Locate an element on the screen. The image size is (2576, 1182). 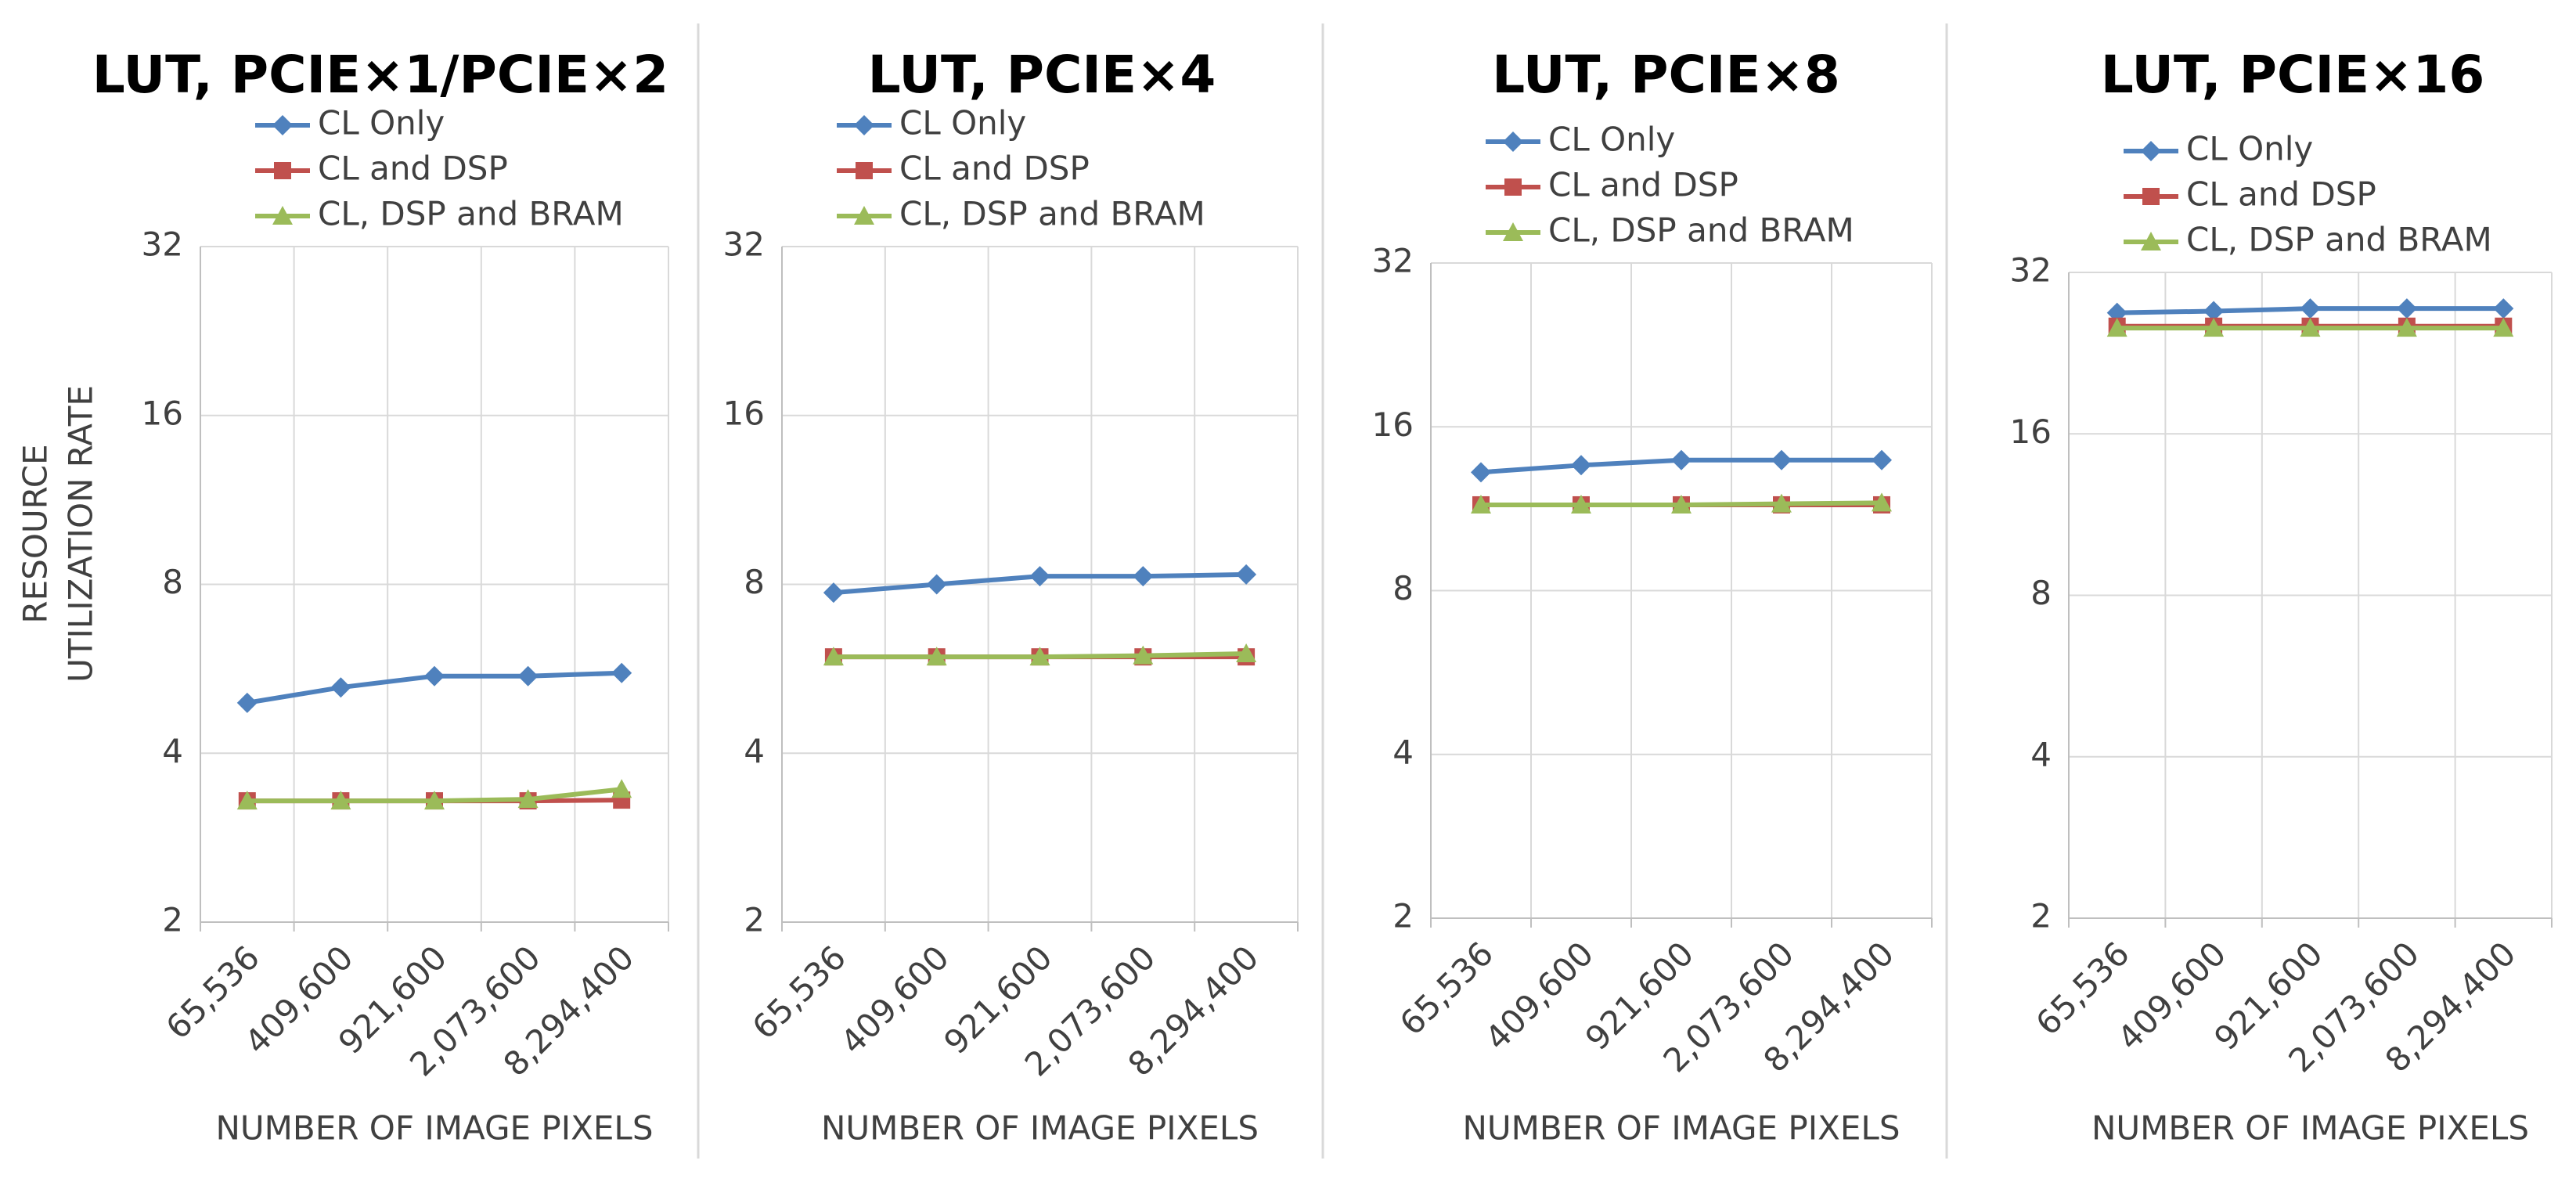
y-axis-title: RESOURCE is located at coordinates (35, 534).